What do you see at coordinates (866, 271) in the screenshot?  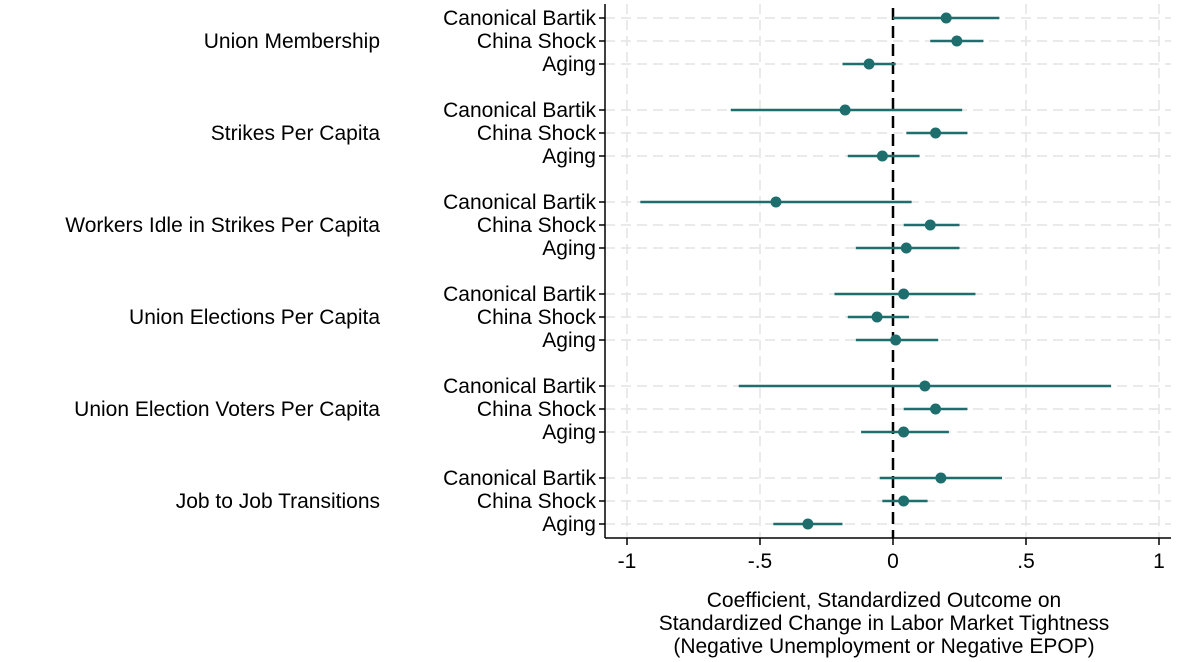 I see `point-layer` at bounding box center [866, 271].